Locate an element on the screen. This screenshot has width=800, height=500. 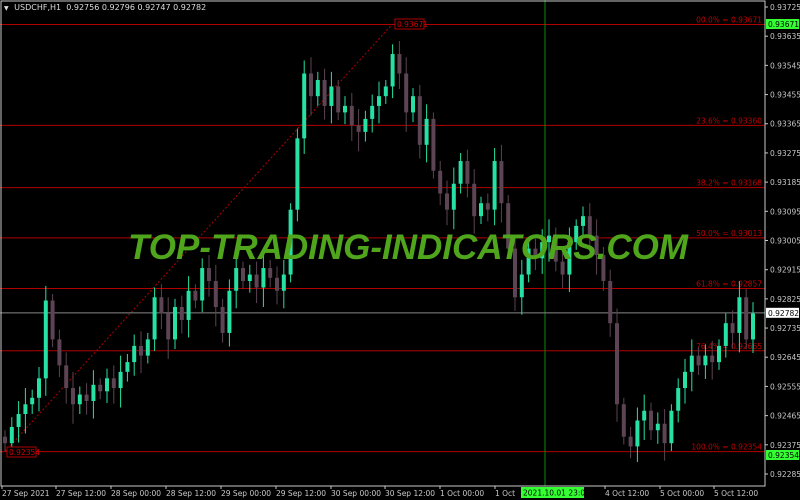
crosshair-time-text: 2021.10.01 23:00 is located at coordinates (556, 493).